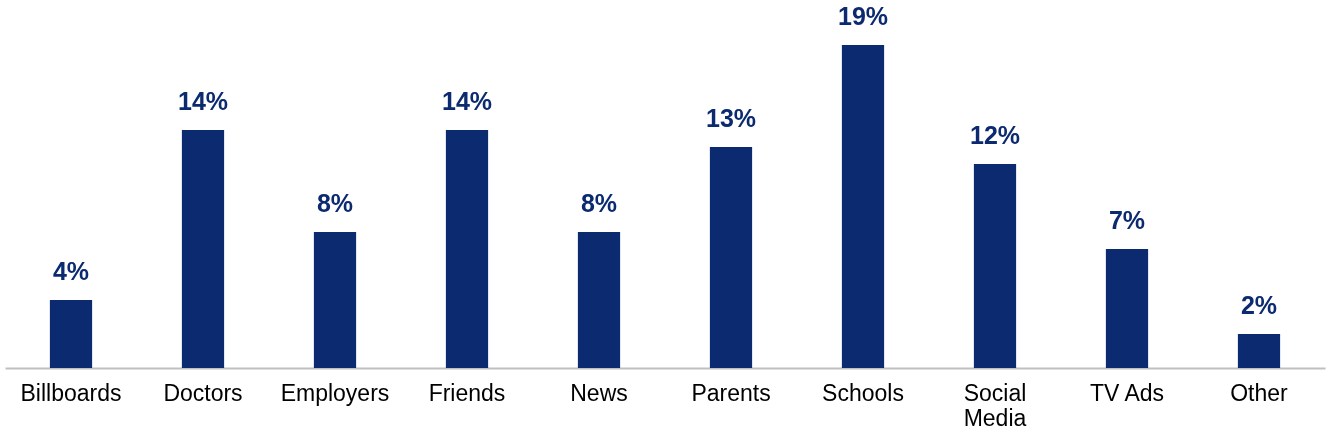  Describe the element at coordinates (335, 392) in the screenshot. I see `x-tick-label: Employers` at that location.